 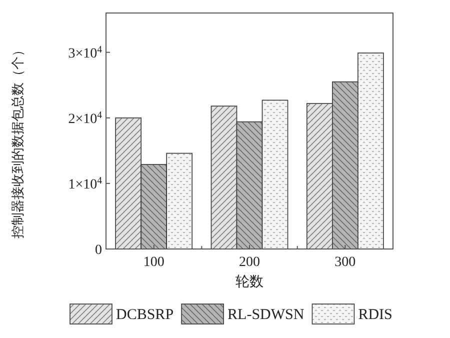 What do you see at coordinates (85, 183) in the screenshot?
I see `y-tick-label: 1×10$^{4}$` at bounding box center [85, 183].